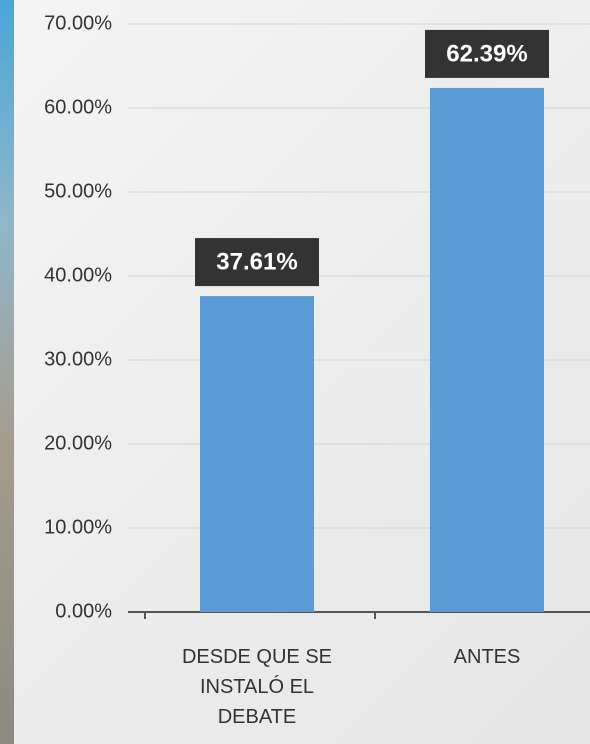 This screenshot has height=744, width=590. I want to click on data-label: 37.61%, so click(256, 261).